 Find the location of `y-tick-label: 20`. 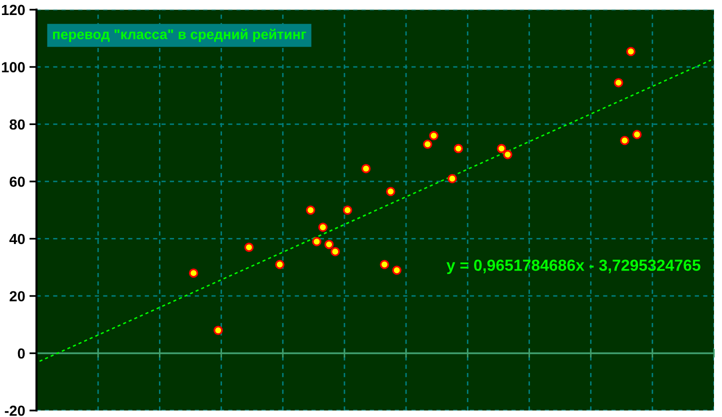

y-tick-label: 20 is located at coordinates (17, 296).